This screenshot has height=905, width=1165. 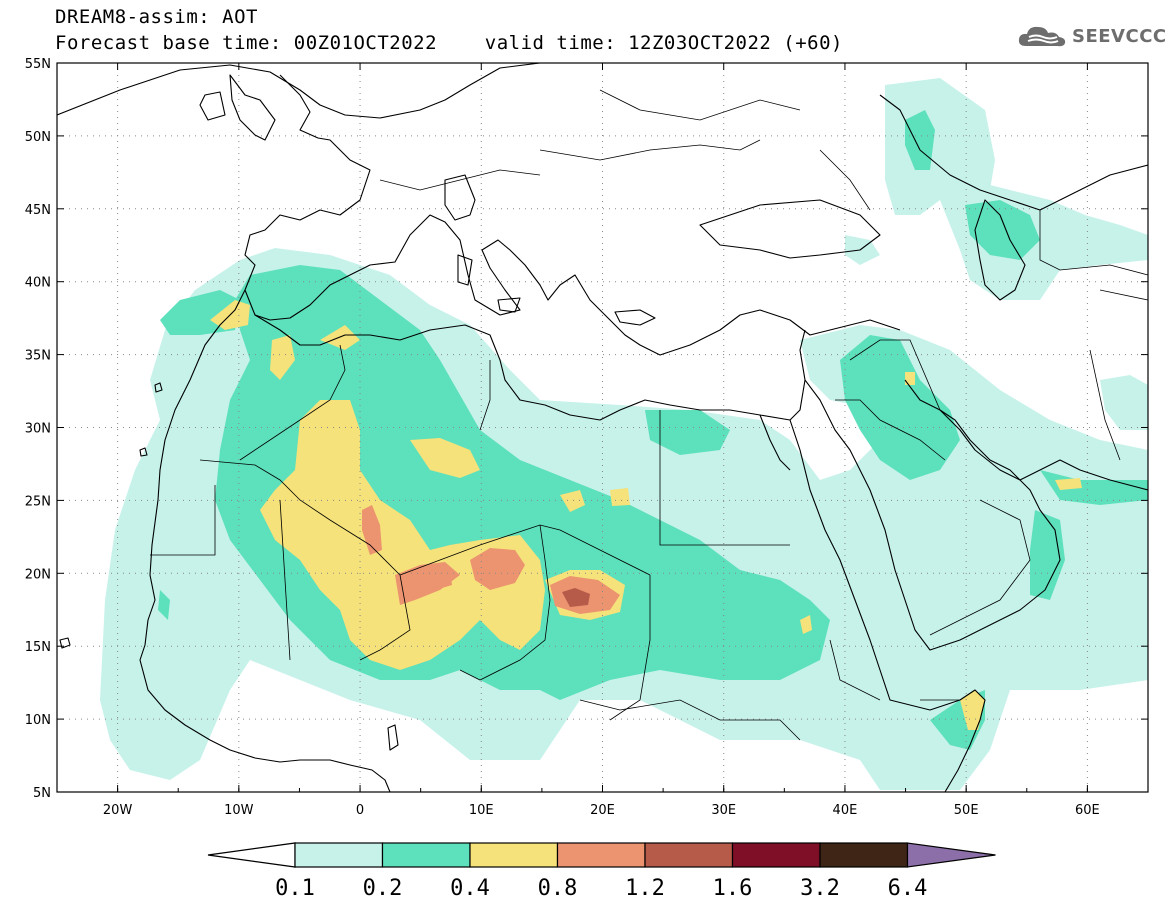 I want to click on colorbar-label: 6.4, so click(x=908, y=888).